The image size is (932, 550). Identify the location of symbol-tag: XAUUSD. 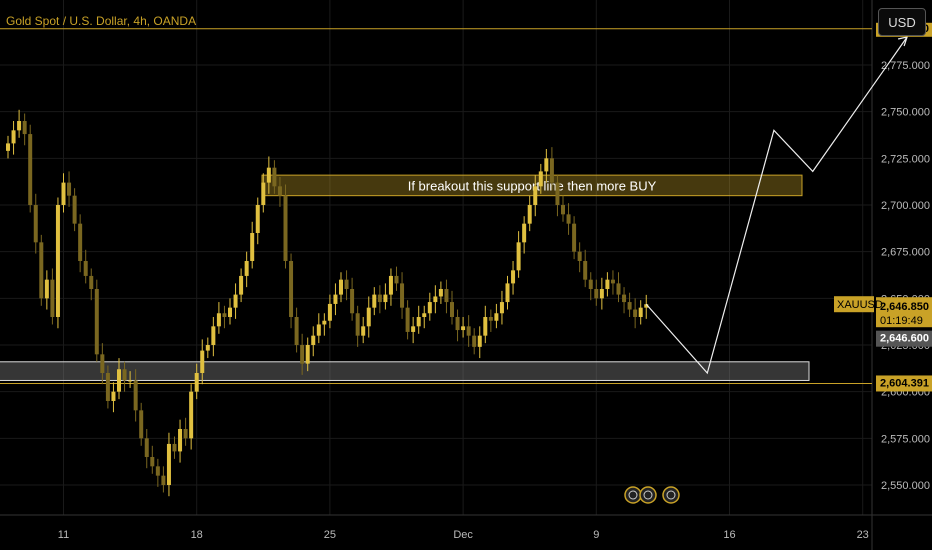
(860, 305).